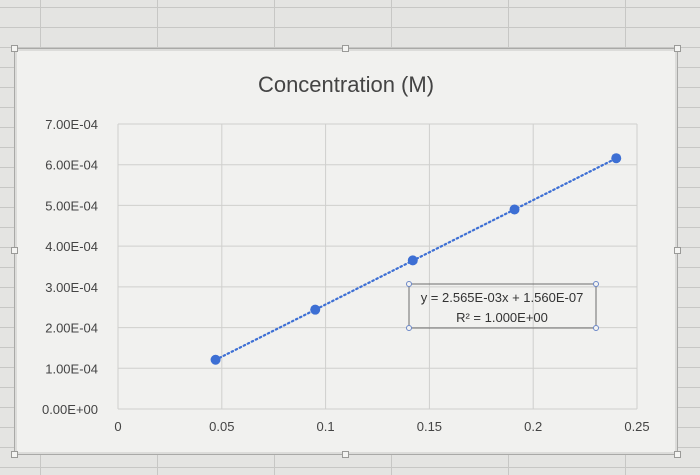 Image resolution: width=700 pixels, height=475 pixels. What do you see at coordinates (429, 426) in the screenshot?
I see `x-tick-label: 0.15` at bounding box center [429, 426].